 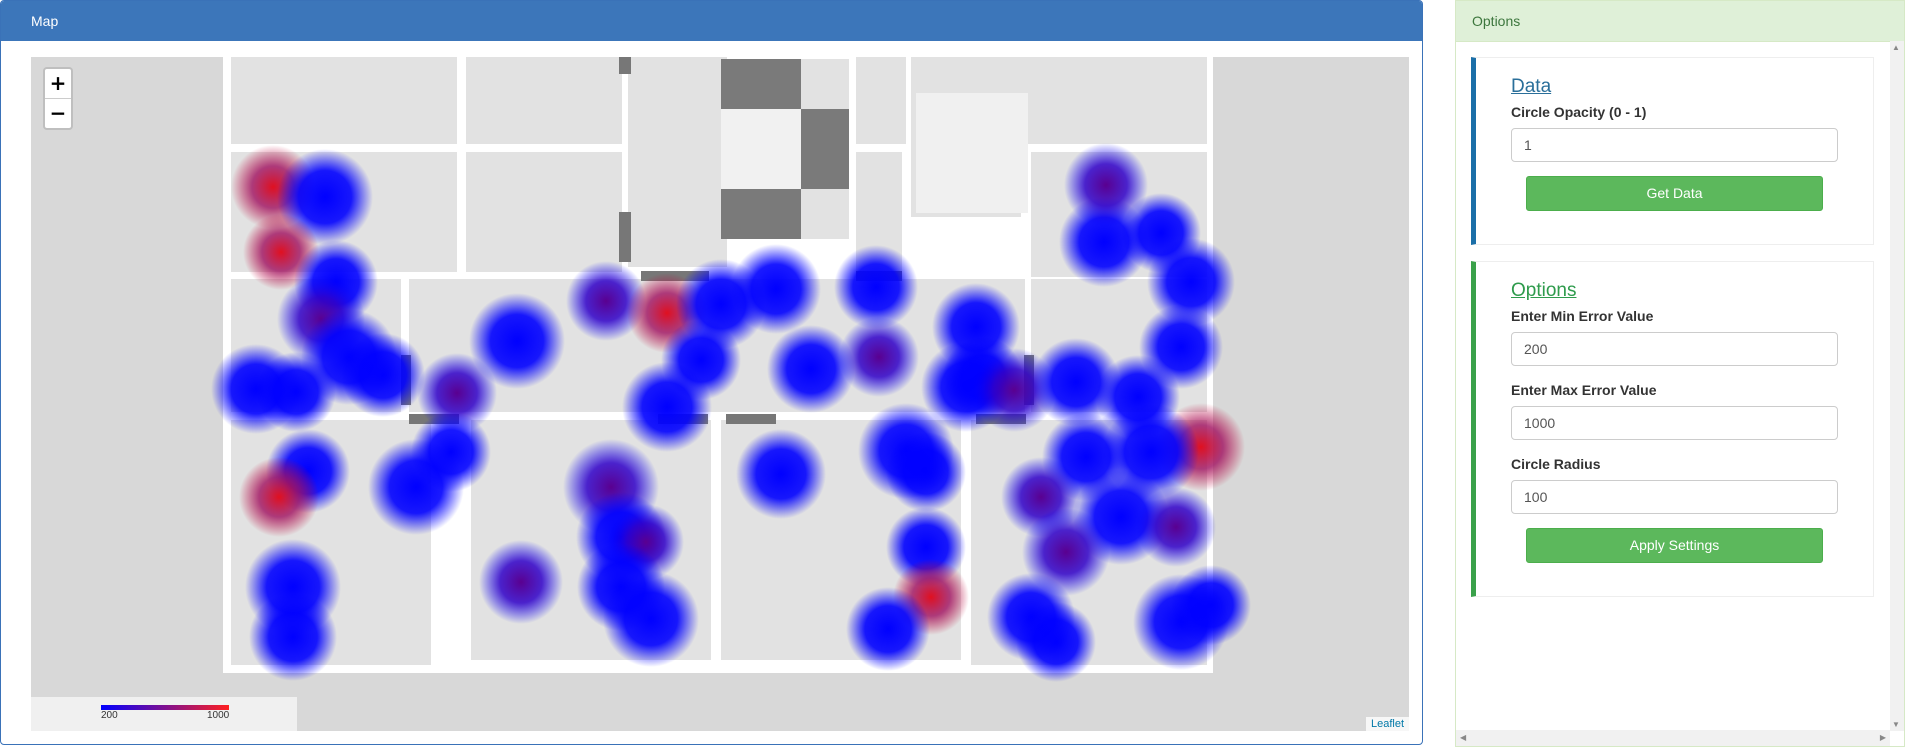 What do you see at coordinates (1674, 545) in the screenshot?
I see `apply-settings-button: Apply Settings` at bounding box center [1674, 545].